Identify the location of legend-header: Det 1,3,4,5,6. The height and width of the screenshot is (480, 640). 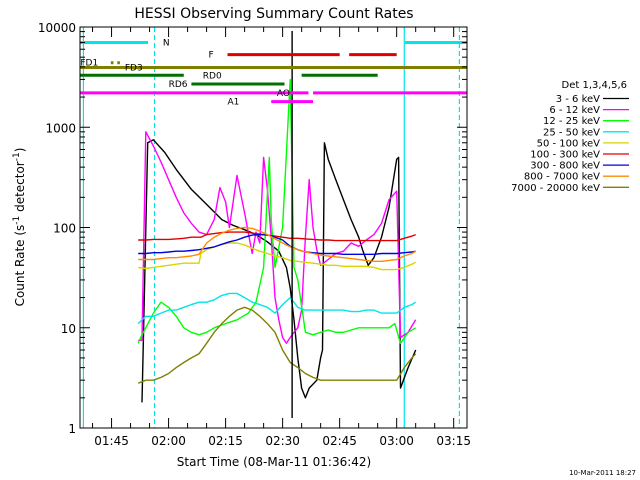
(594, 85).